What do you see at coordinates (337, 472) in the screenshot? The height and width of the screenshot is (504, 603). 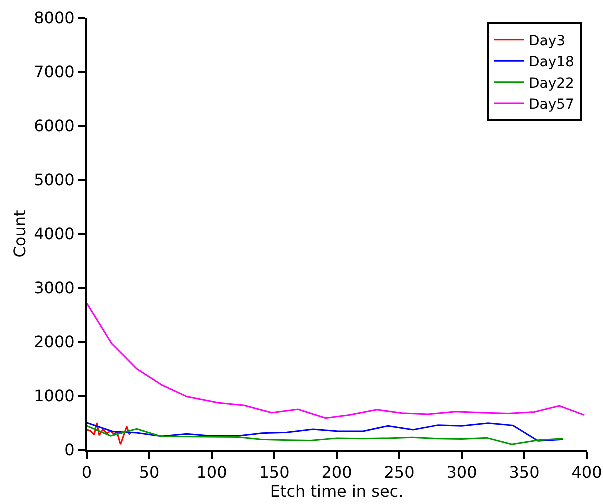 I see `x-tick-label: 200` at bounding box center [337, 472].